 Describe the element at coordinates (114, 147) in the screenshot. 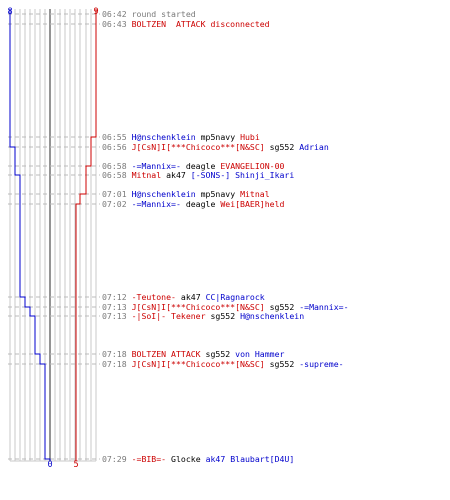

I see `event-time: 06:56` at that location.